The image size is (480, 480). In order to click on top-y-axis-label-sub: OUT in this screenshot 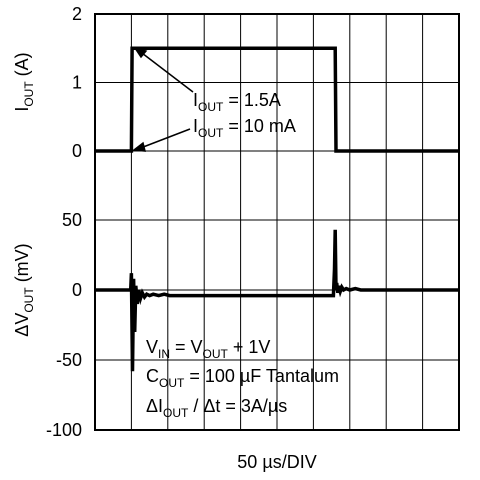, I will do `click(29, 94)`.